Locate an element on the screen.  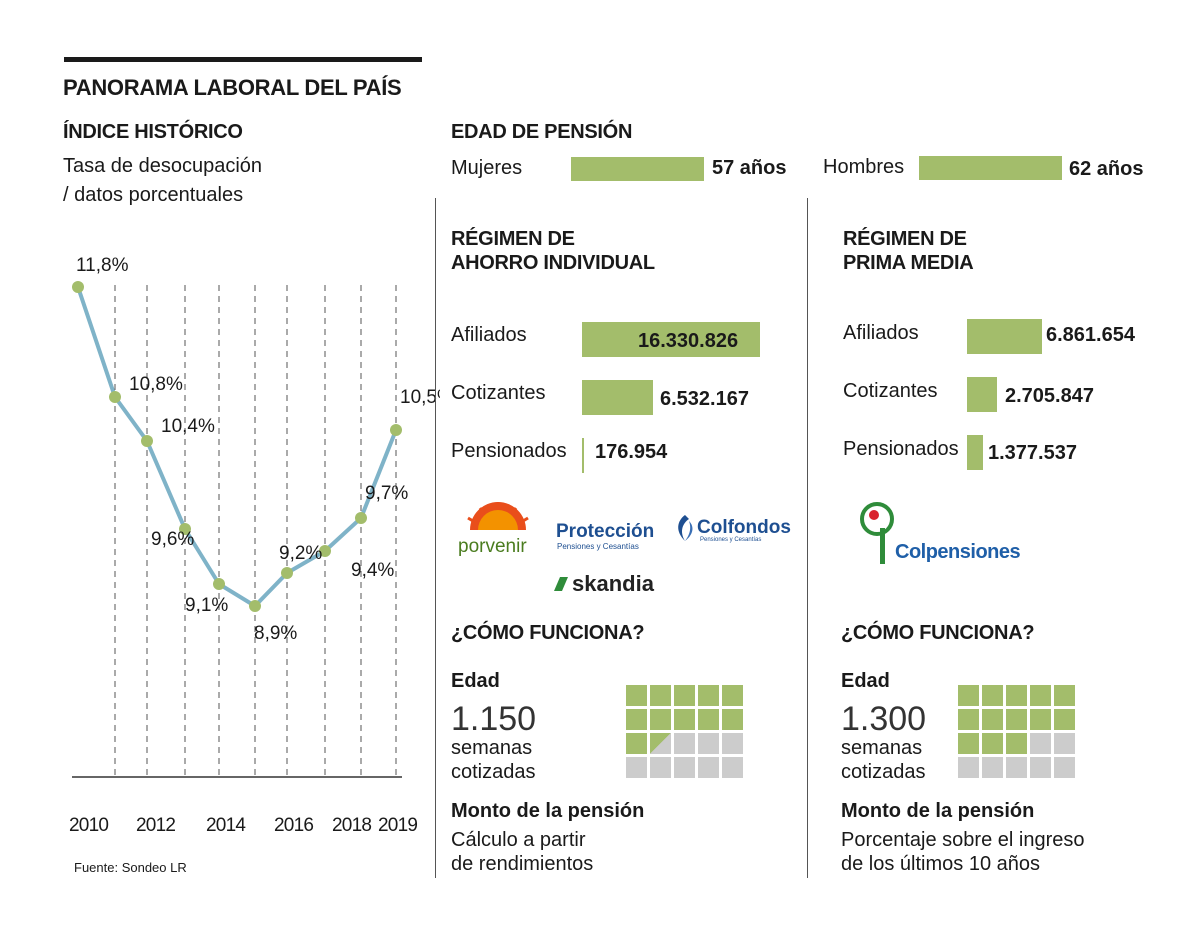
skandia-mark-icon is located at coordinates (561, 584).